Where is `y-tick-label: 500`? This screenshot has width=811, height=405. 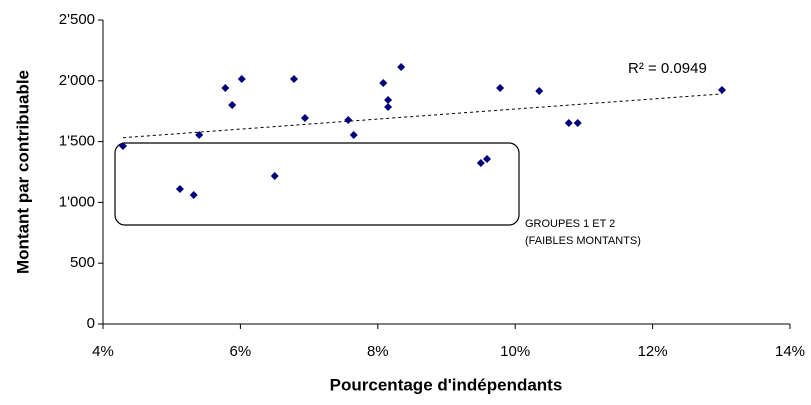
y-tick-label: 500 is located at coordinates (82, 262).